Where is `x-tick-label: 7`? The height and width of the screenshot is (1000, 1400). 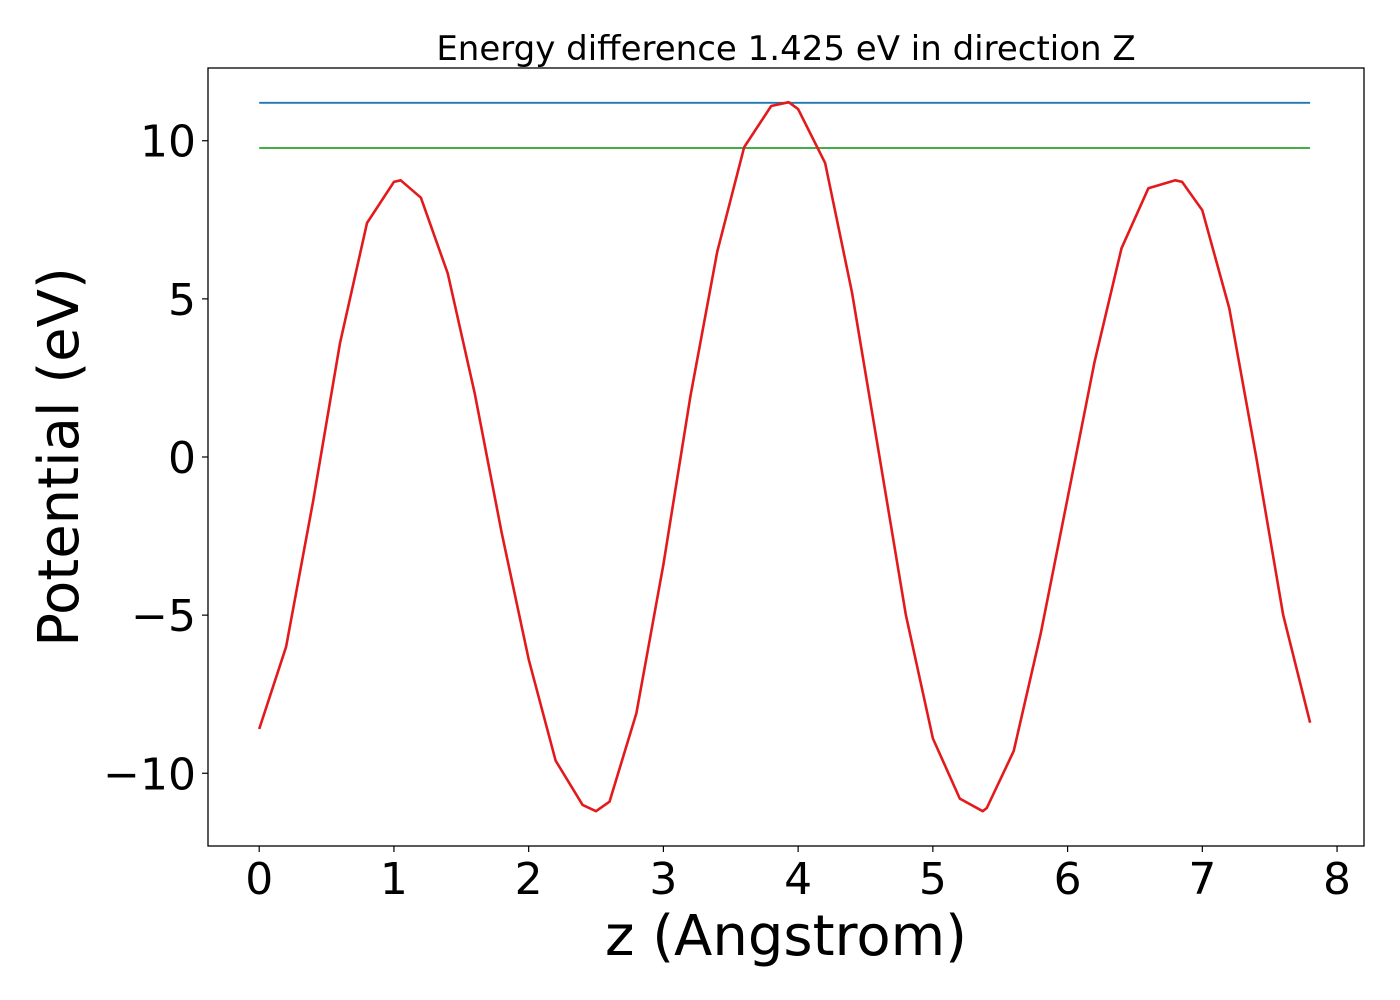
x-tick-label: 7 is located at coordinates (1202, 879).